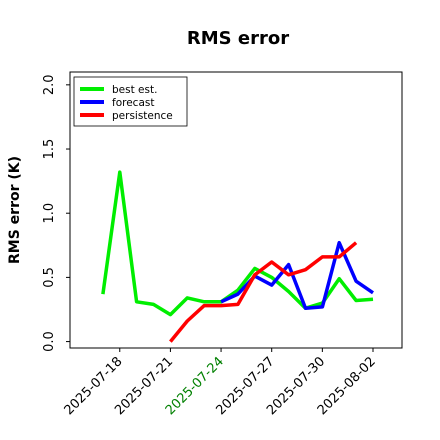 The width and height of the screenshot is (440, 440). I want to click on y-tick-label: 2.0, so click(49, 84).